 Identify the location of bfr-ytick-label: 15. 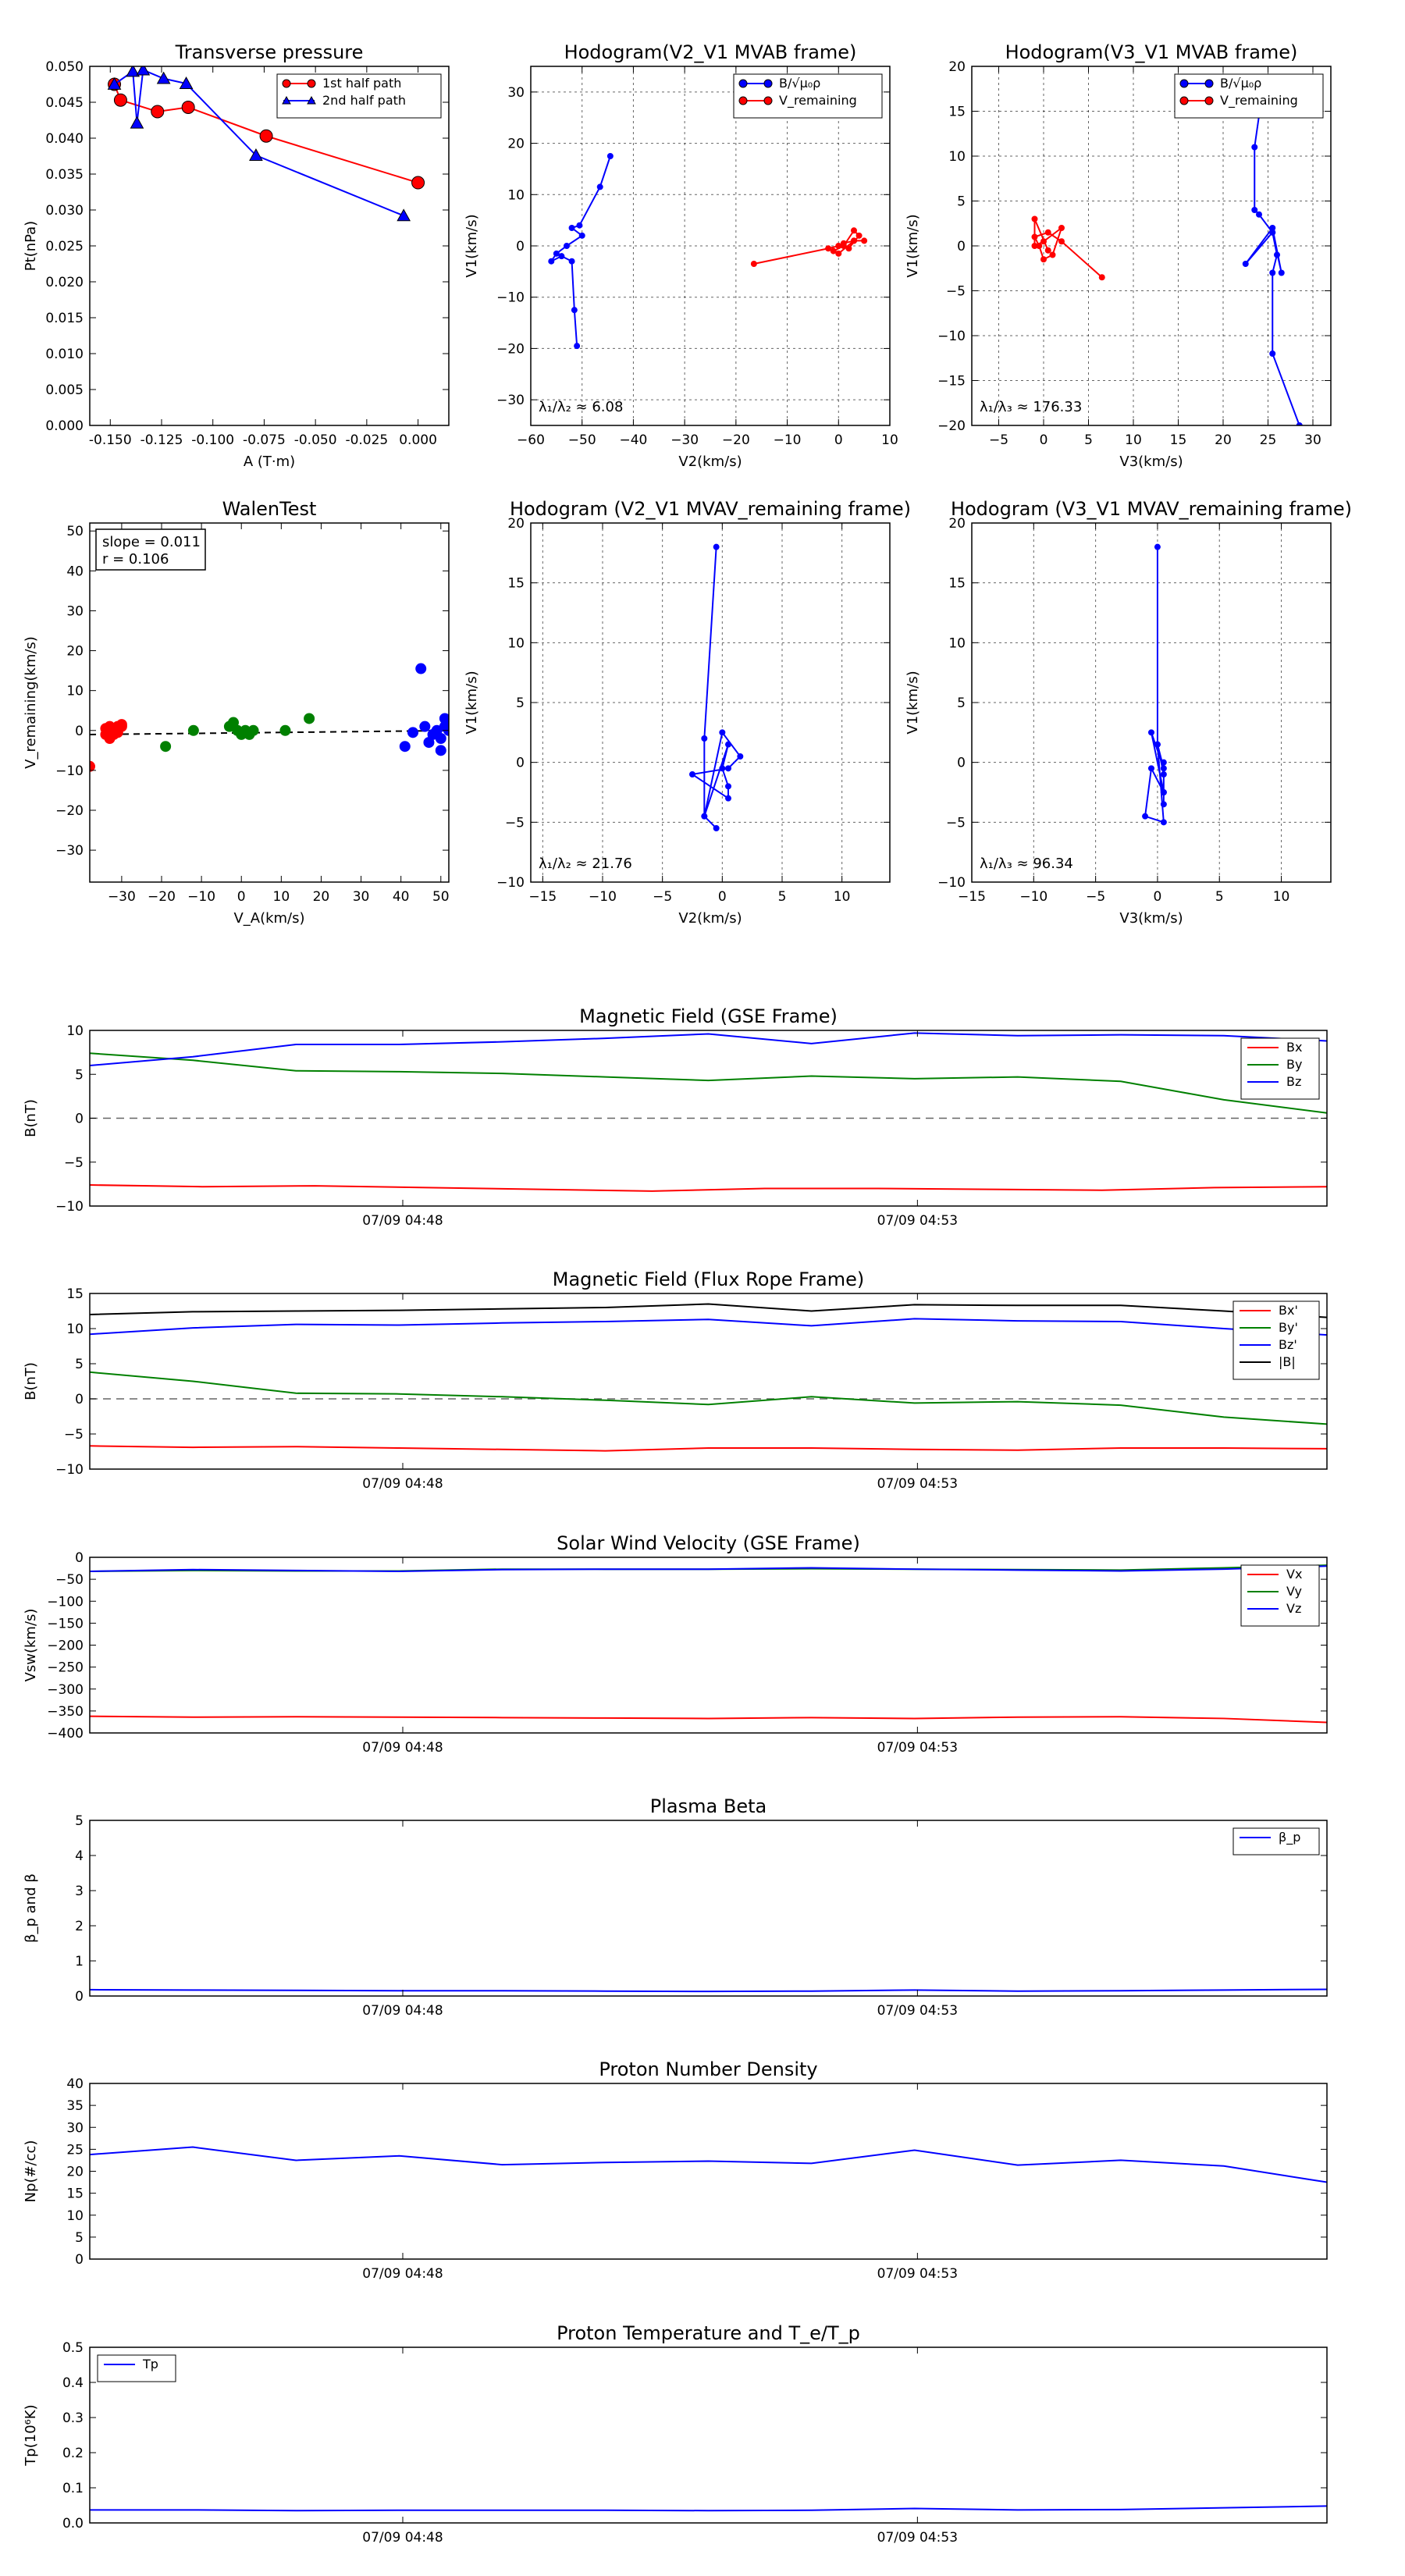
(75, 1294).